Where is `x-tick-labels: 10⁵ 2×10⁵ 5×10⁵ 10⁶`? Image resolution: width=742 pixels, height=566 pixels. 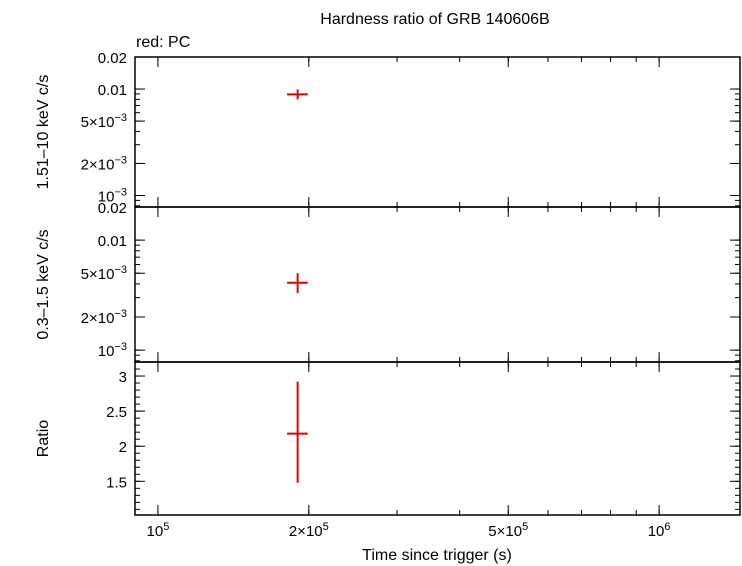
x-tick-labels: 10⁵ 2×10⁵ 5×10⁵ 10⁶ is located at coordinates (409, 530).